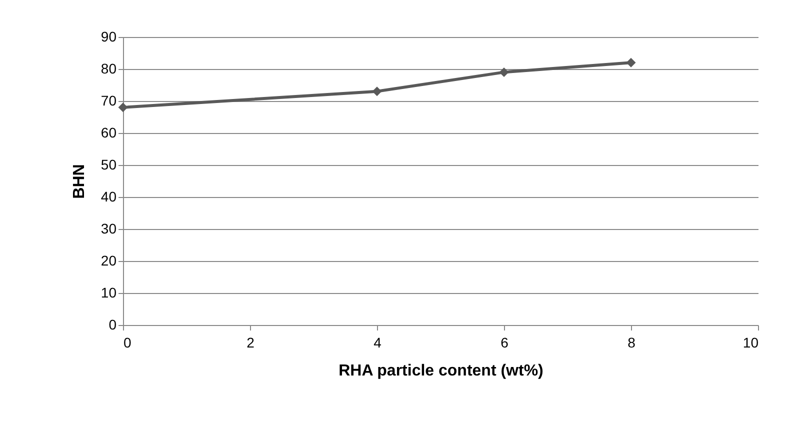 This screenshot has height=443, width=794. Describe the element at coordinates (108, 68) in the screenshot. I see `y-tick-label: 80` at that location.